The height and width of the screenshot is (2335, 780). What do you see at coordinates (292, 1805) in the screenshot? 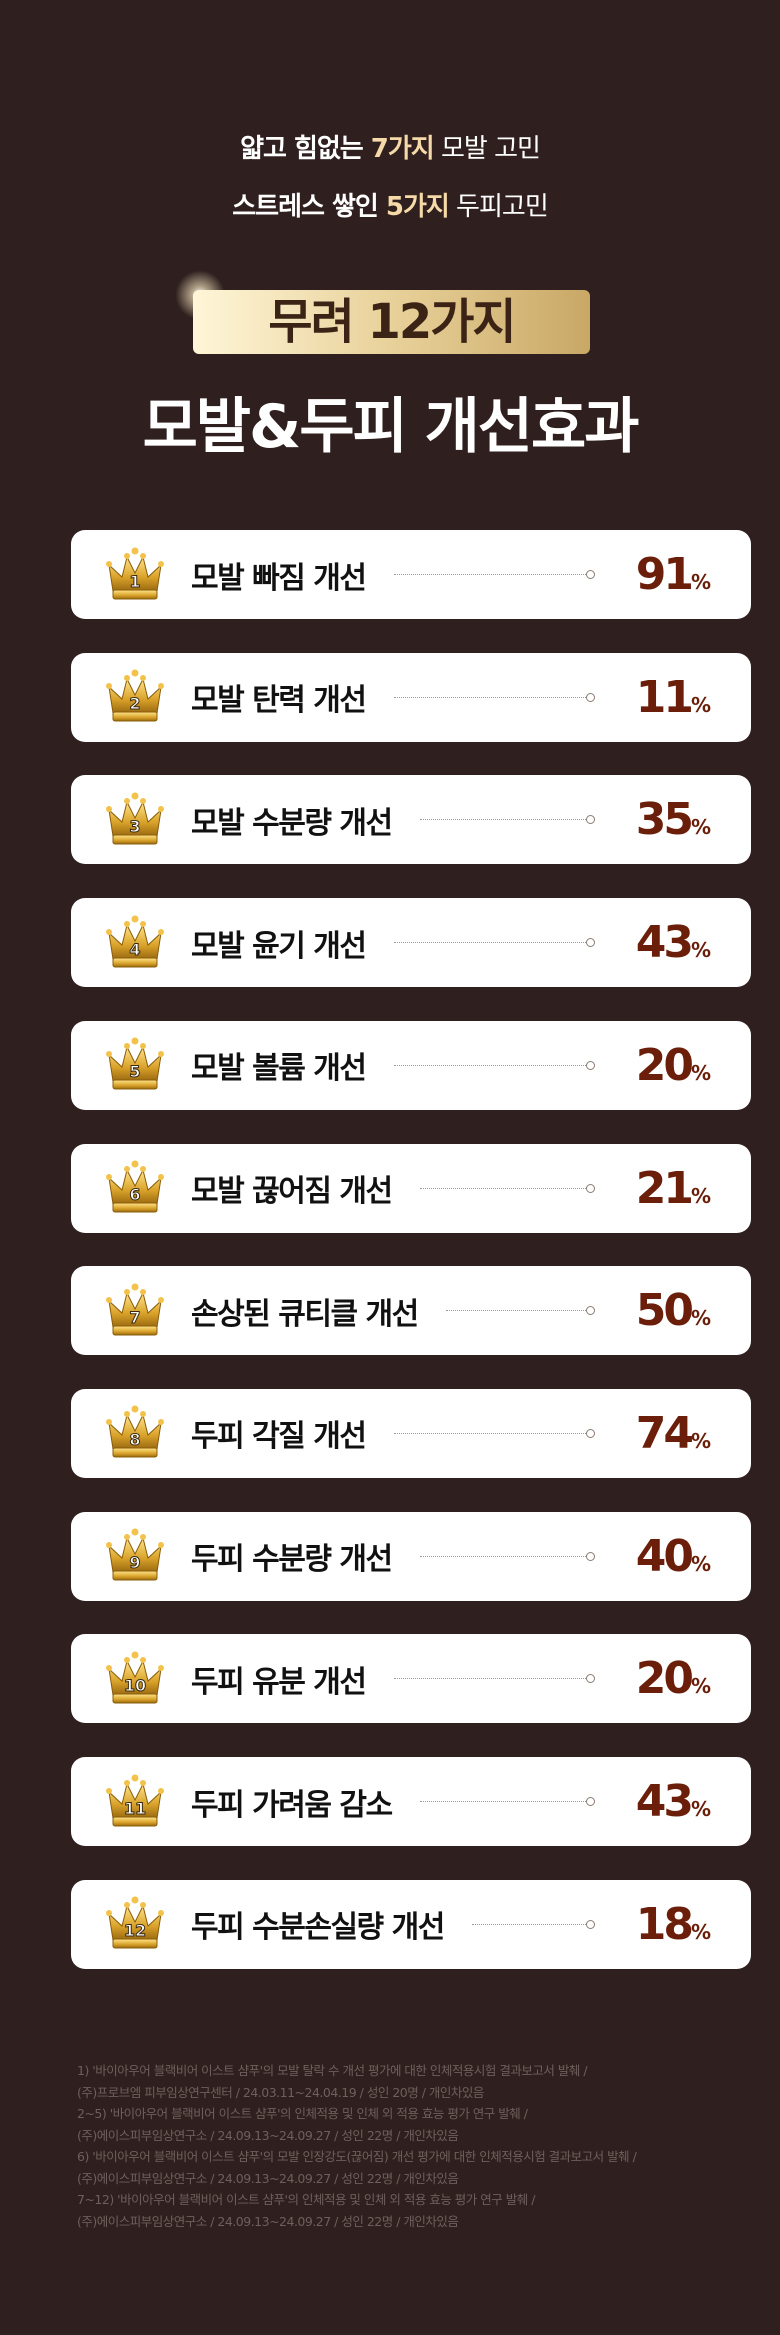
I see `result-label: 두피 가려움 감소` at bounding box center [292, 1805].